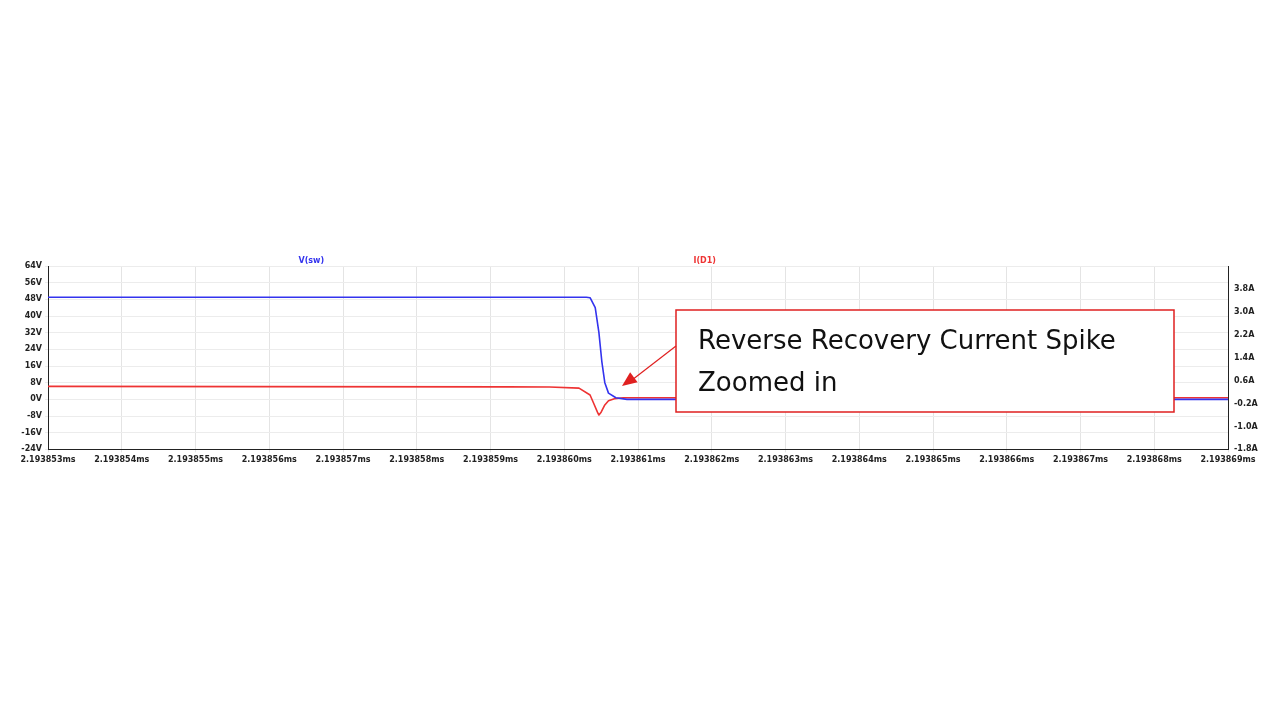 This screenshot has height=720, width=1280. What do you see at coordinates (1080, 460) in the screenshot?
I see `x-tick-label: 2.193867ms` at bounding box center [1080, 460].